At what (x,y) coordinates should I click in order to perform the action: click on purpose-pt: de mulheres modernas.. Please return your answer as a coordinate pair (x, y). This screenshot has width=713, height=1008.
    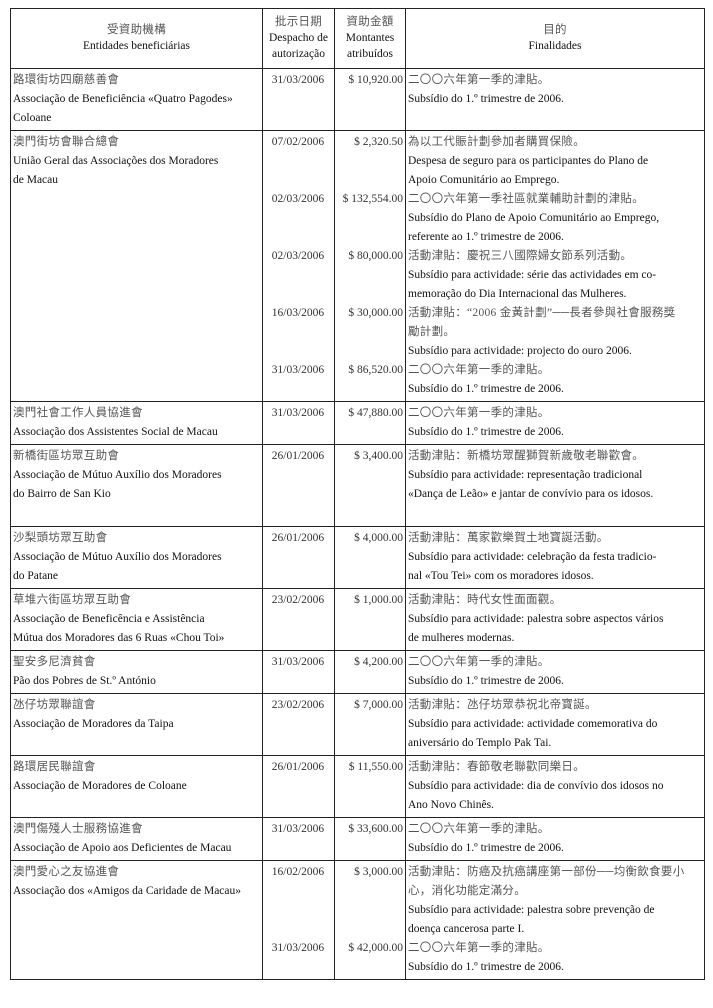
    Looking at the image, I should click on (461, 638).